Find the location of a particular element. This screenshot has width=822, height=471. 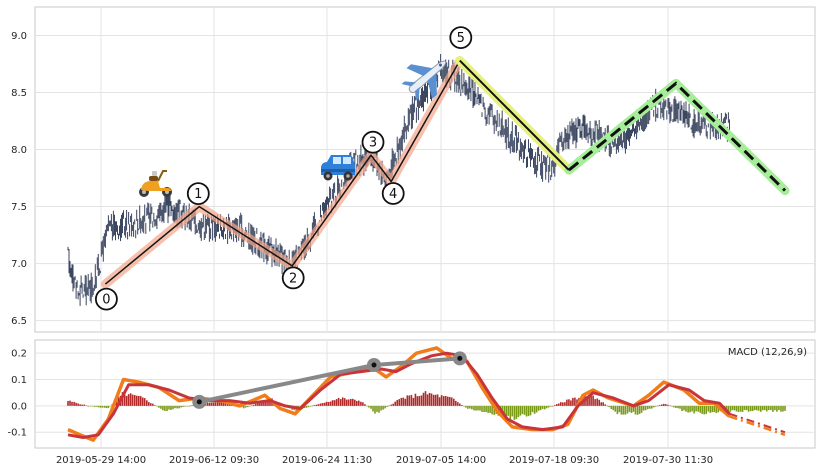

abc-projection is located at coordinates (622, 126).